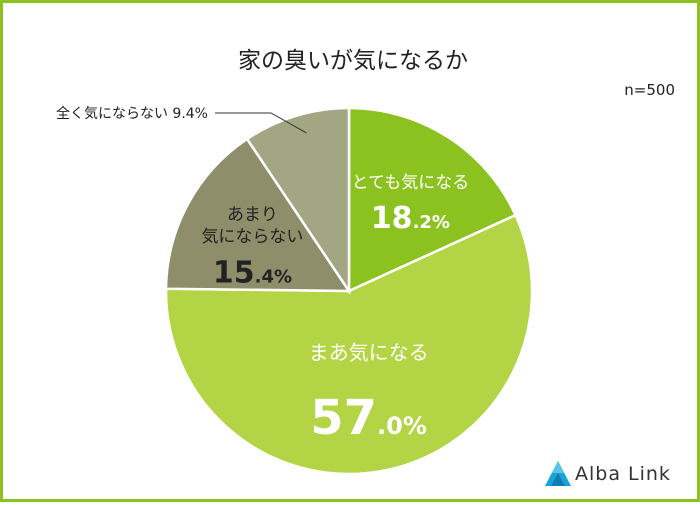  I want to click on chart-title: 家の臭いが気になるか, so click(353, 61).